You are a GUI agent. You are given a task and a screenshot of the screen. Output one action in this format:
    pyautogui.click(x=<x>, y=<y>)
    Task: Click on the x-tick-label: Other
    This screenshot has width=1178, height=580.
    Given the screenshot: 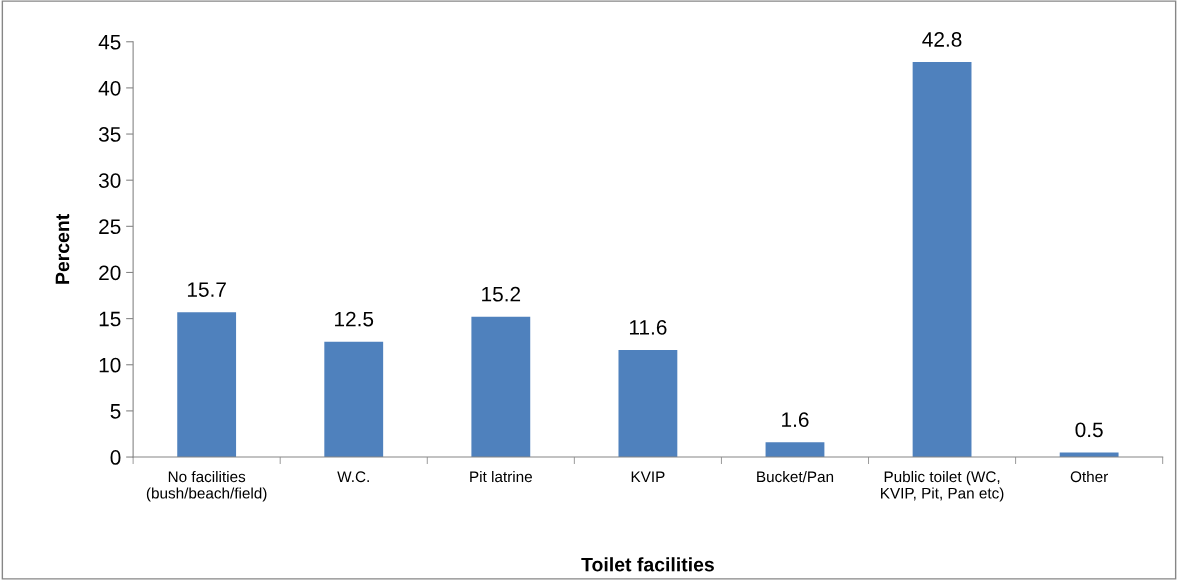 What is the action you would take?
    pyautogui.click(x=1089, y=476)
    